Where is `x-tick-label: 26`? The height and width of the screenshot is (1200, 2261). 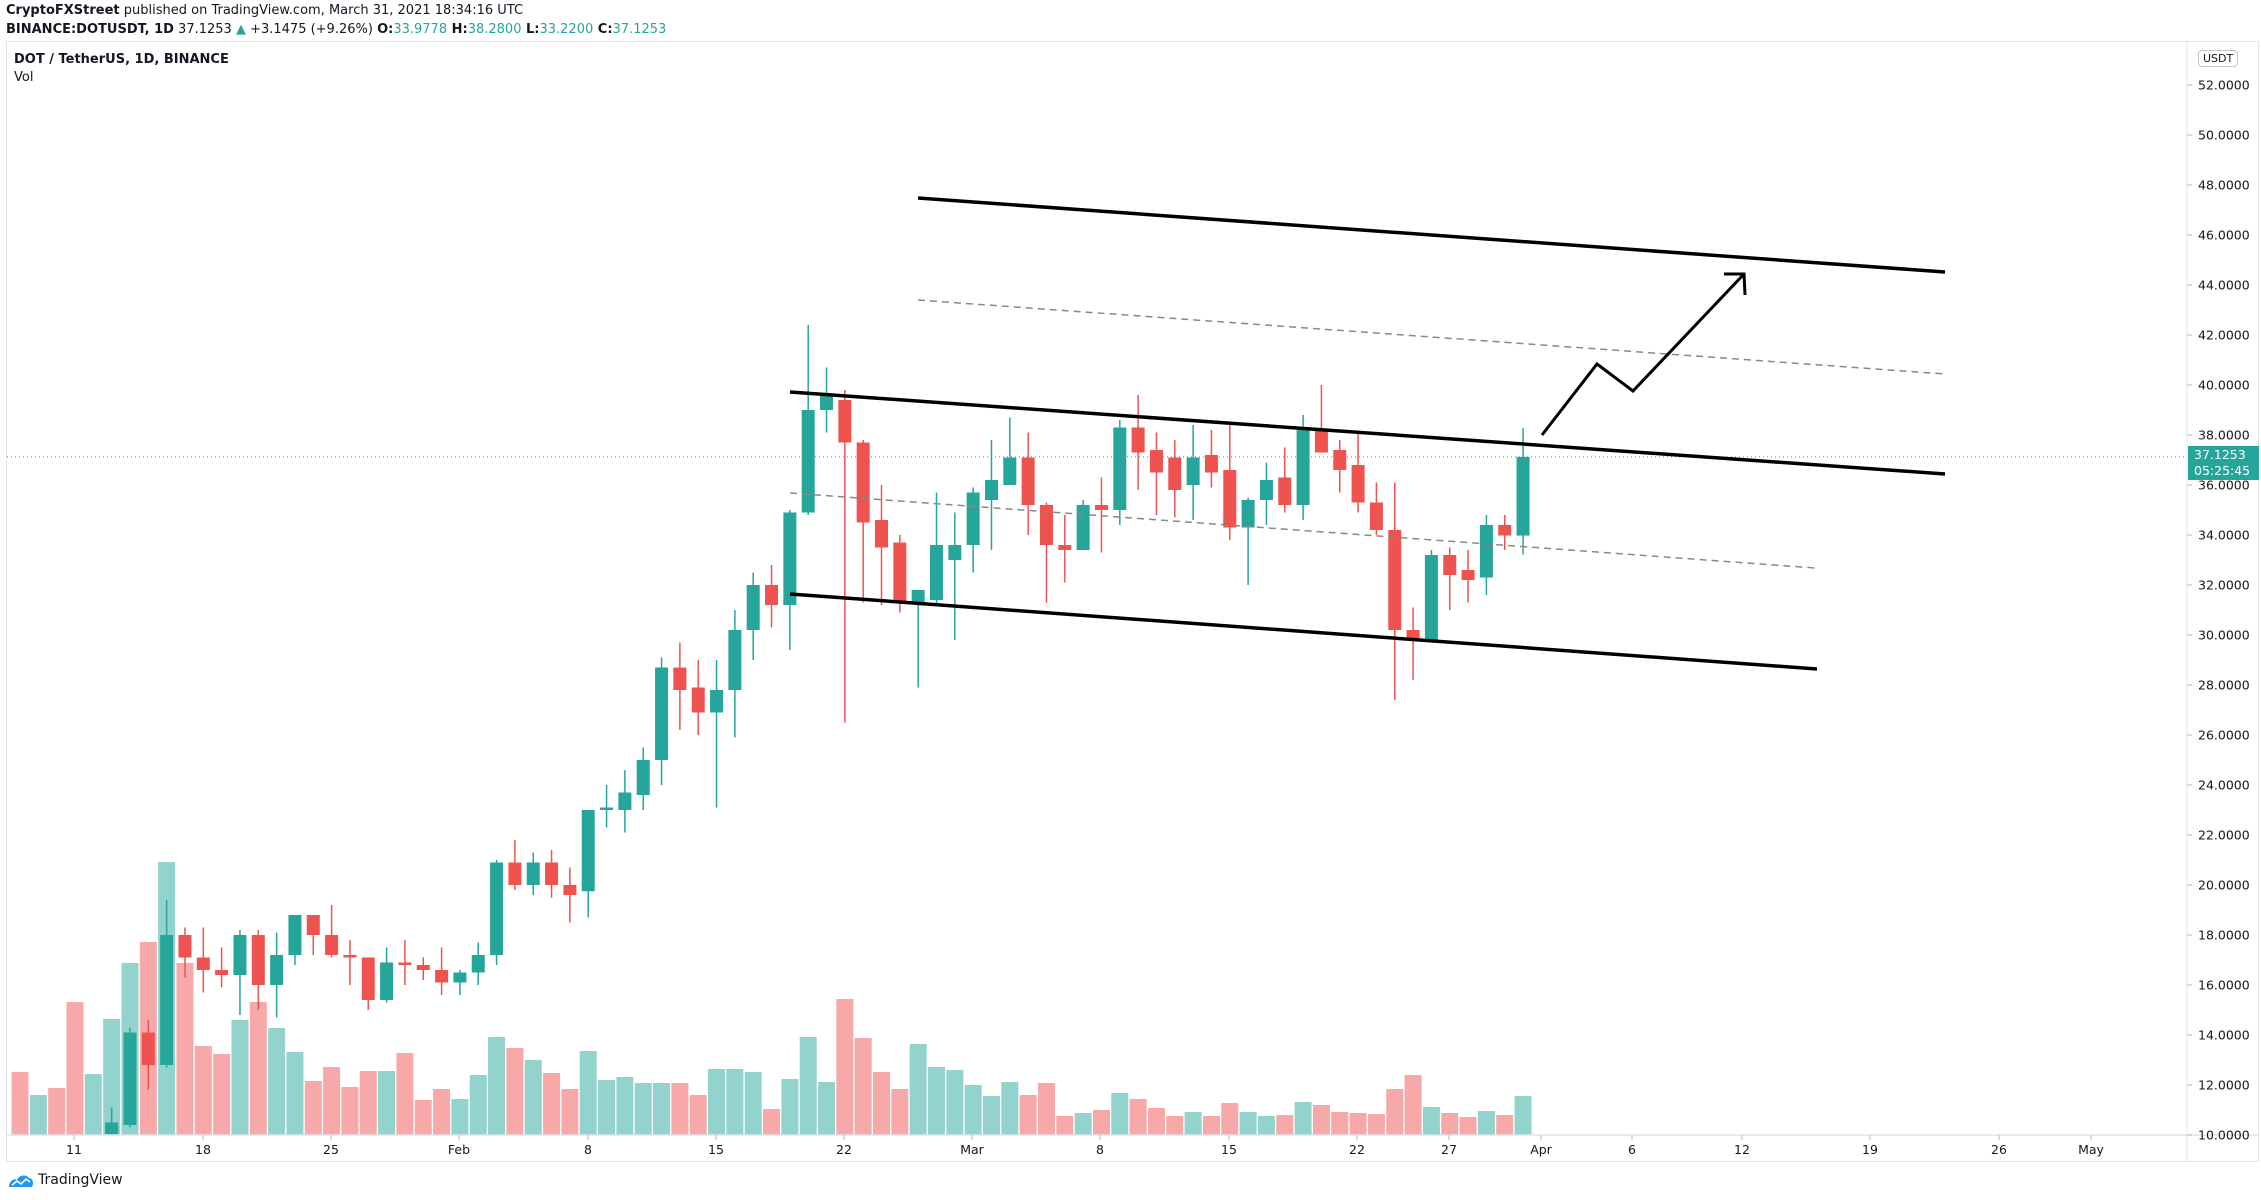
x-tick-label: 26 is located at coordinates (1999, 1149).